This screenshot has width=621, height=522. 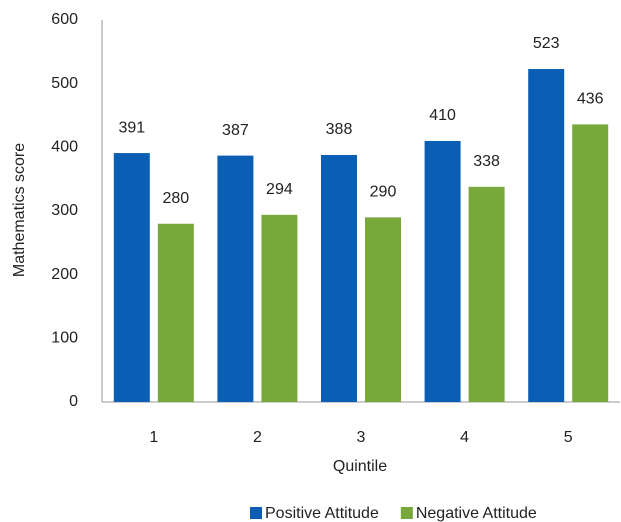 What do you see at coordinates (64, 338) in the screenshot?
I see `y-tick-label: 100` at bounding box center [64, 338].